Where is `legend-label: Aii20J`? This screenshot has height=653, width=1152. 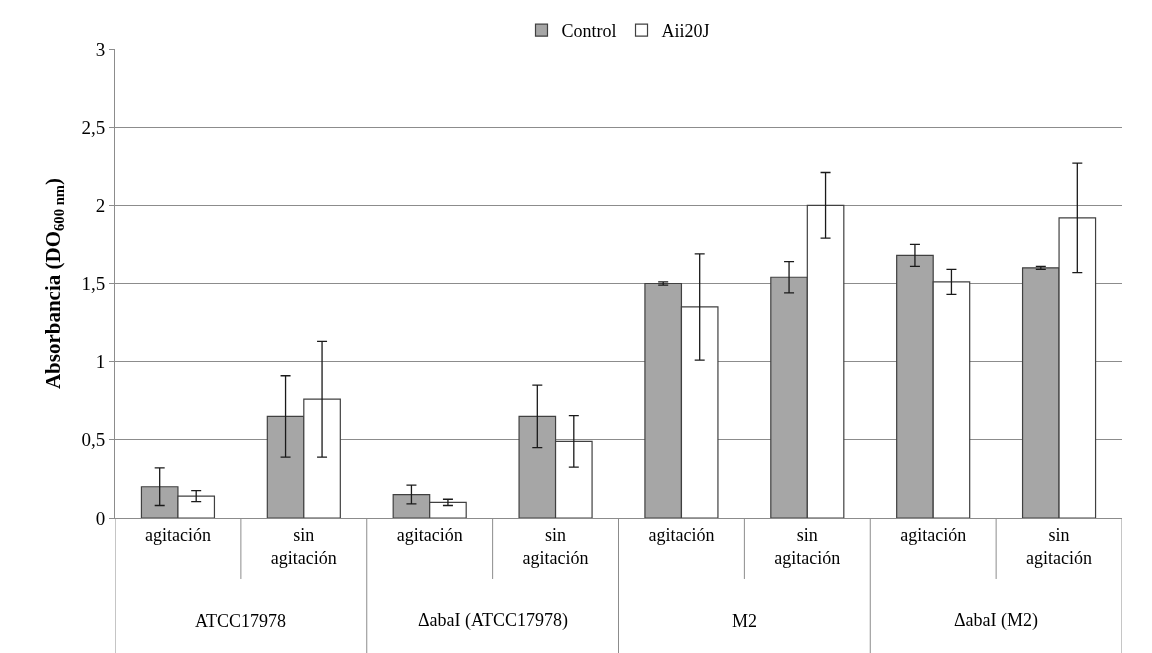
legend-label: Aii20J is located at coordinates (685, 31).